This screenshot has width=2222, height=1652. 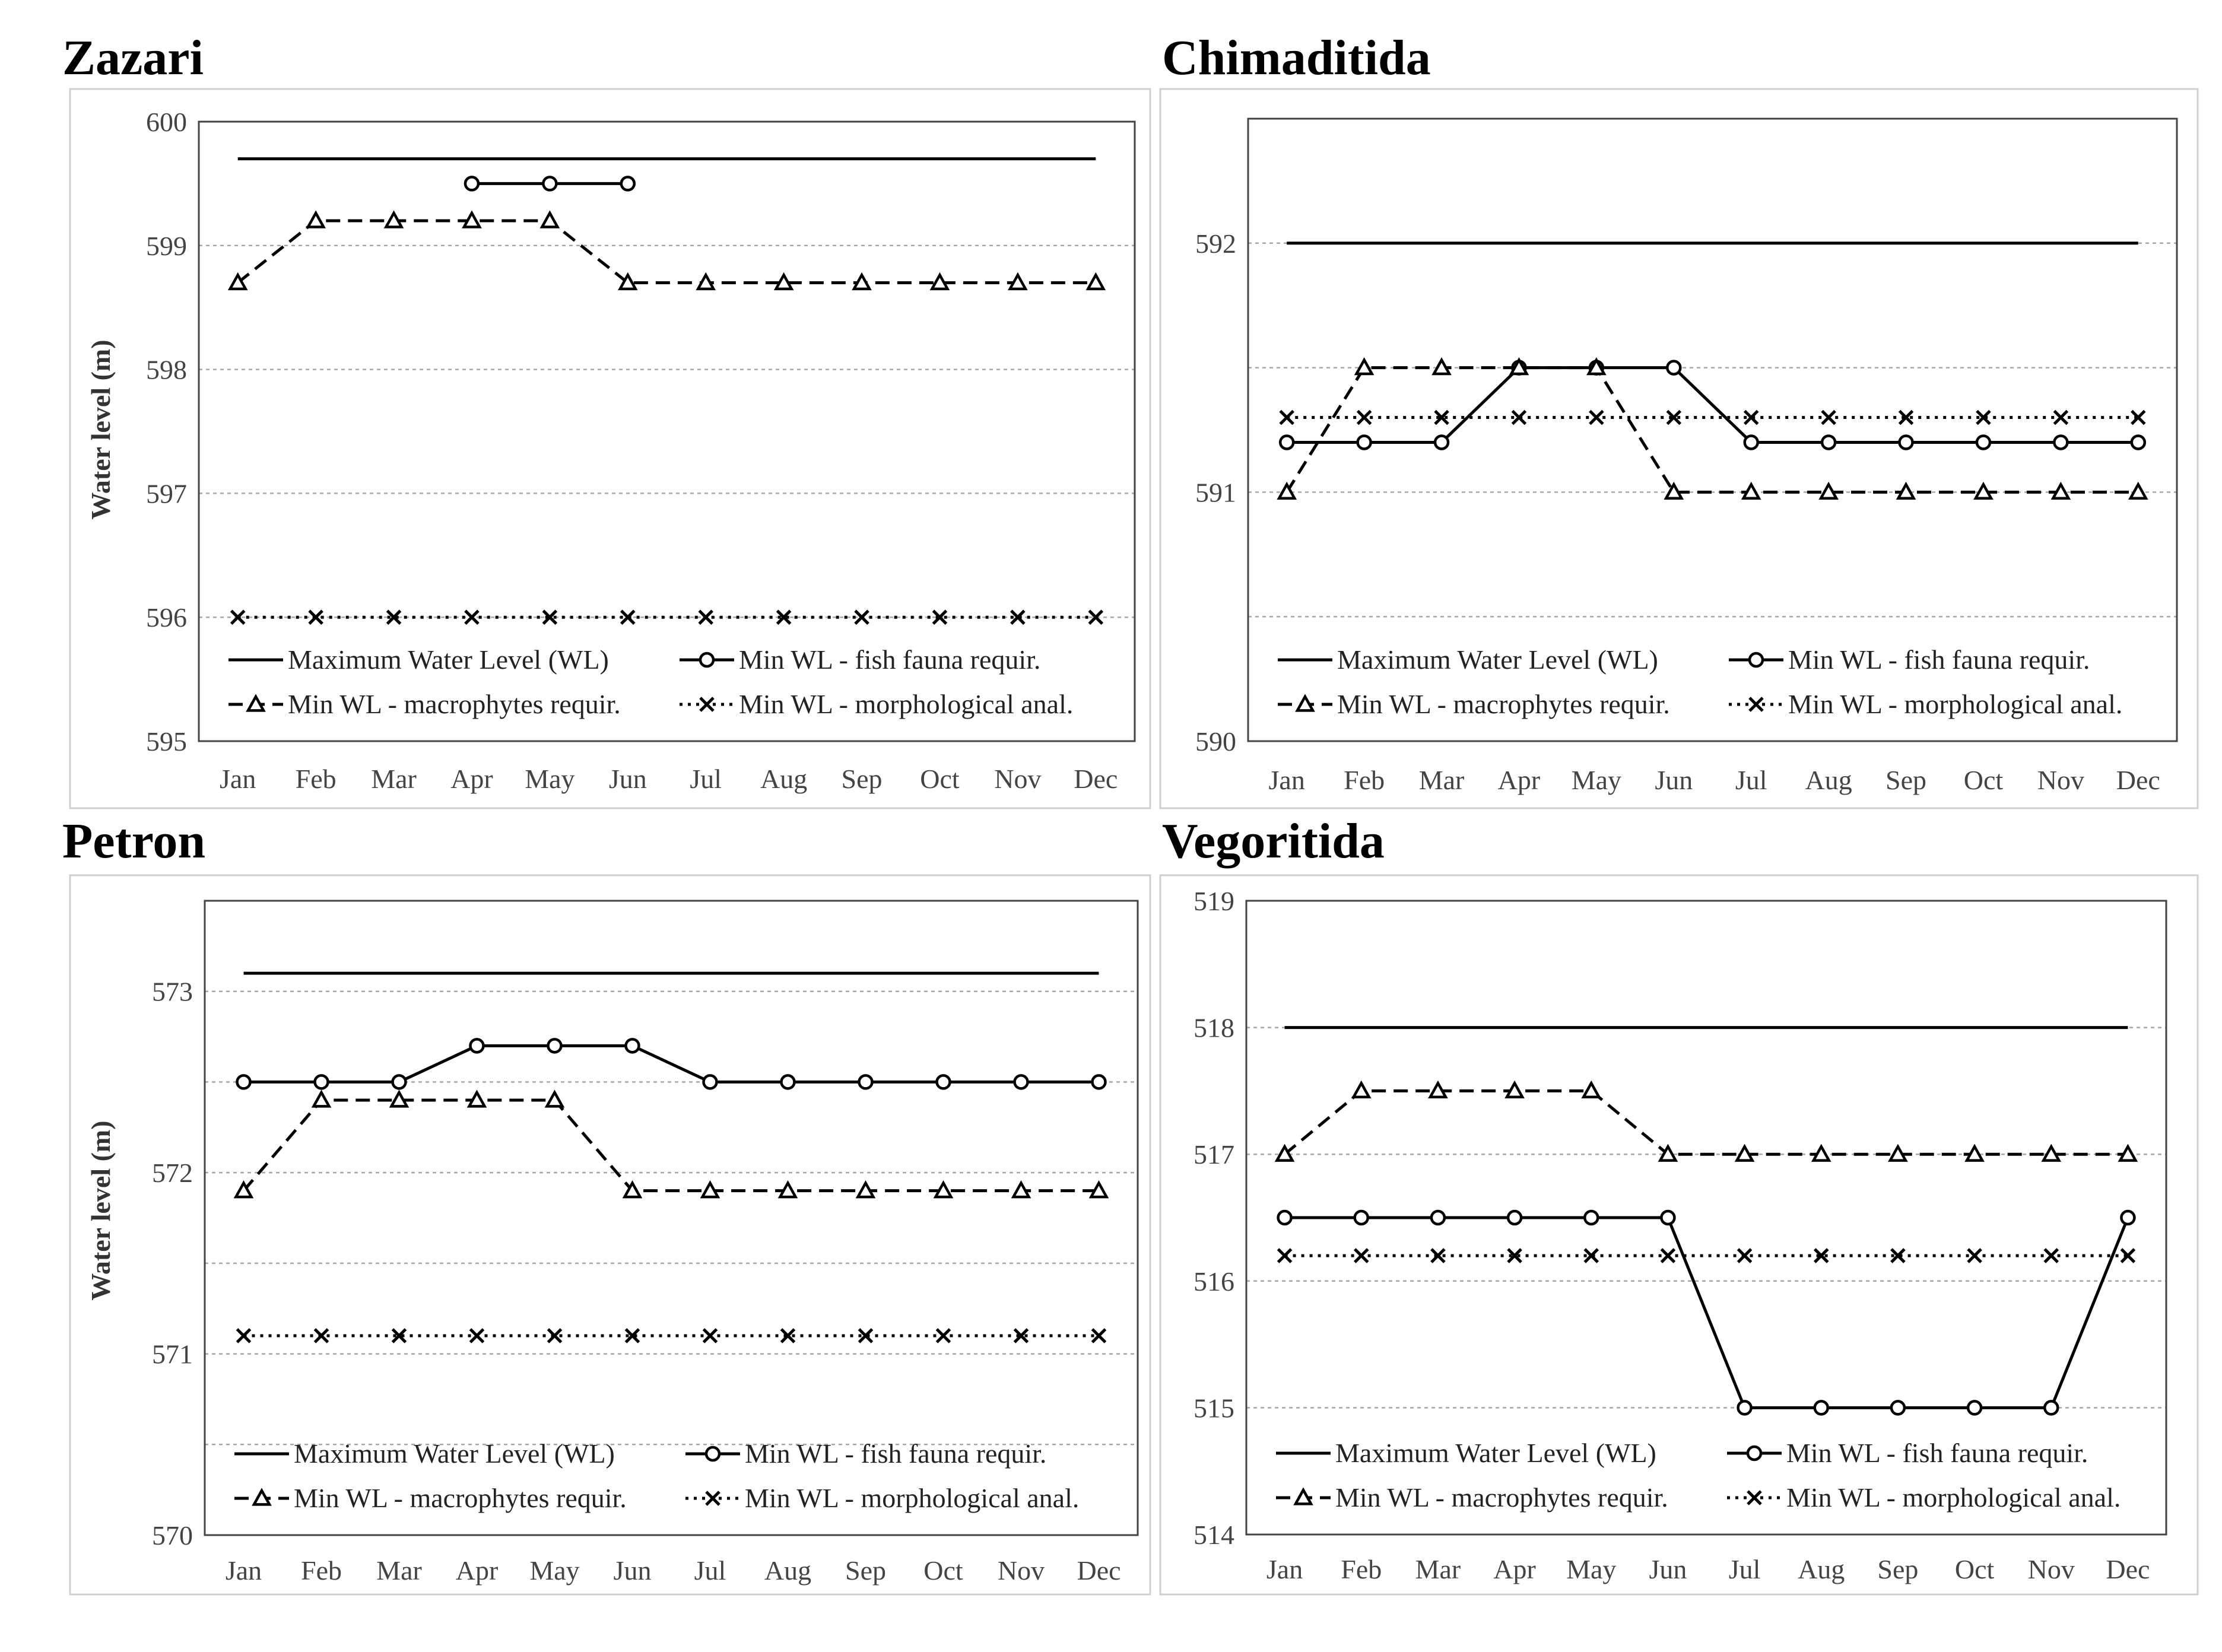 I want to click on legend-item: Maximum Water Level (WL), so click(x=1468, y=659).